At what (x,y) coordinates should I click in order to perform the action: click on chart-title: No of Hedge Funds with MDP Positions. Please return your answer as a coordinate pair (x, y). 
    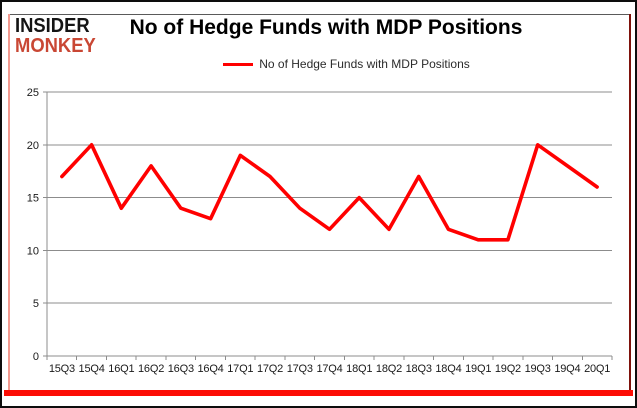
    Looking at the image, I should click on (326, 27).